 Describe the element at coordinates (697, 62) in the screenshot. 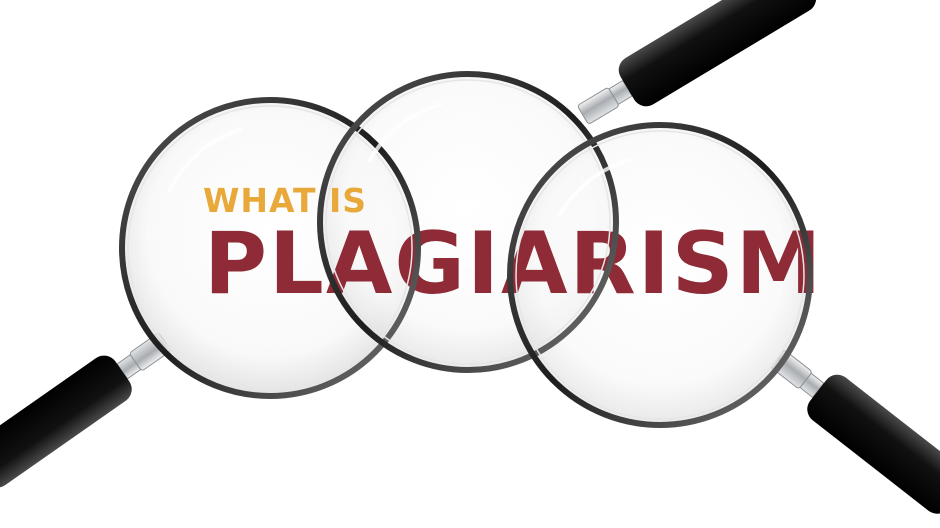

I see `top-right-magnifier-handle` at that location.